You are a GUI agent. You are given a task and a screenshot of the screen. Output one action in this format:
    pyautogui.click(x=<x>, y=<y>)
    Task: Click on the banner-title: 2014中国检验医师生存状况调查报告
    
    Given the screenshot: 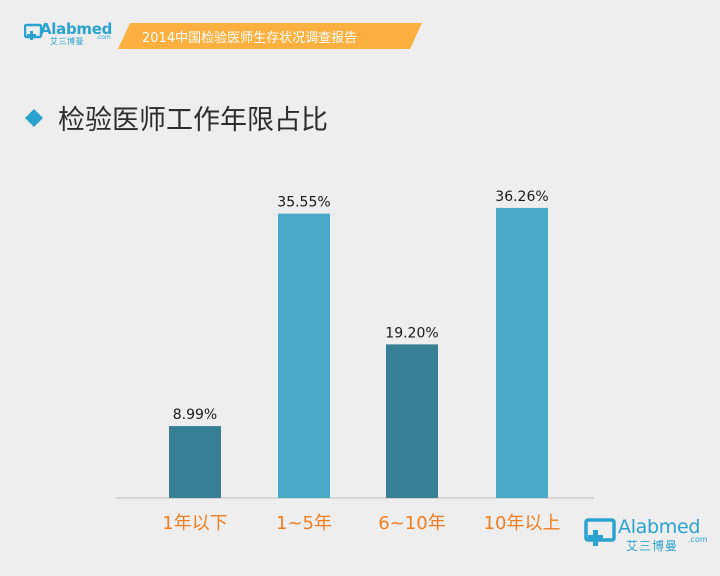 What is the action you would take?
    pyautogui.click(x=250, y=38)
    